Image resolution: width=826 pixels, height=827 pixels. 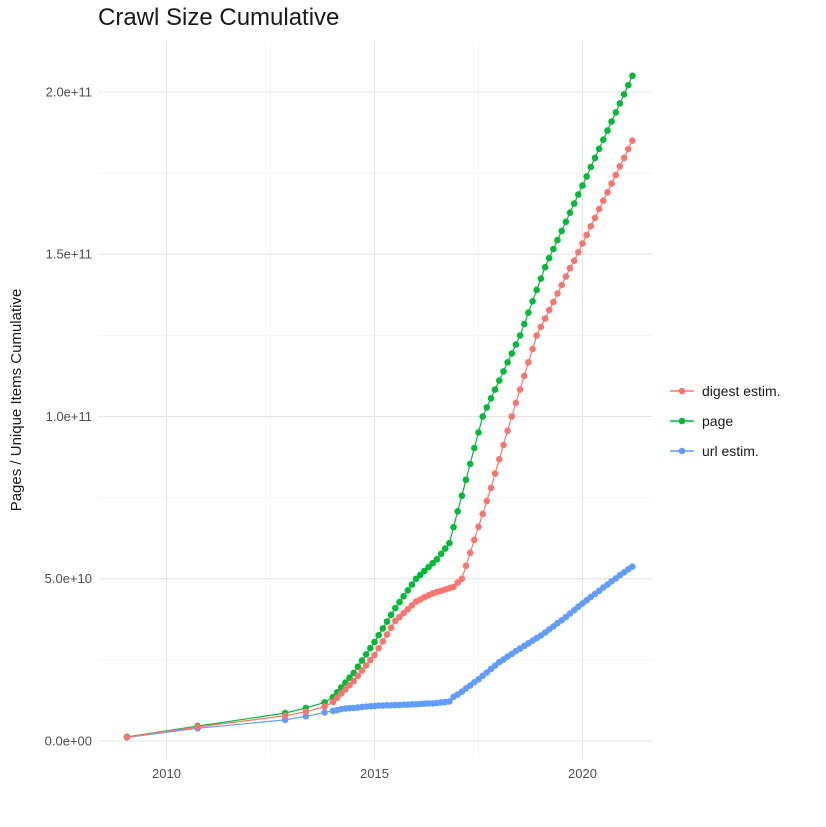 I want to click on legend-item-url-estim: url estim., so click(x=725, y=451).